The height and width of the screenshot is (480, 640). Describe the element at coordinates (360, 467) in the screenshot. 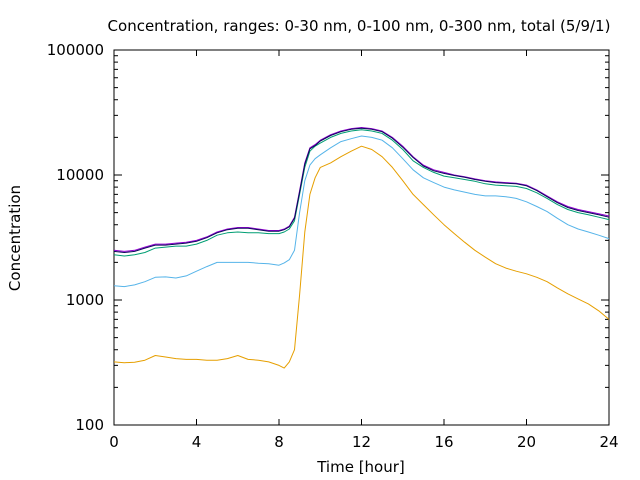

I see `x-axis-label: Time [hour]` at that location.